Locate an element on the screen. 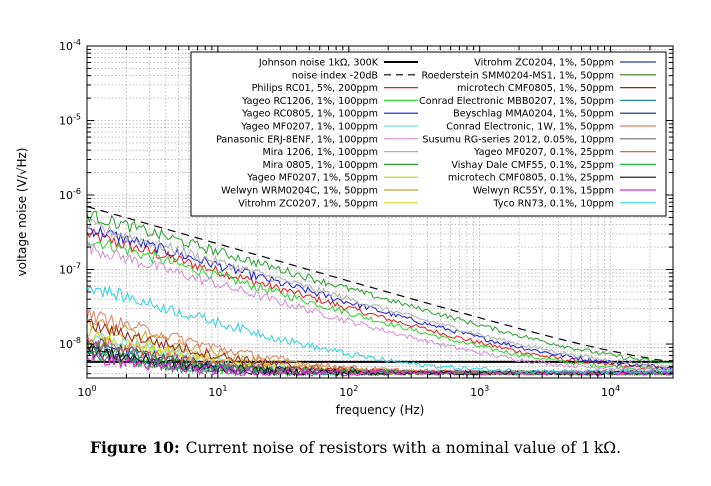 The width and height of the screenshot is (711, 486). legend-entry-4: Yageo RC0805, 1%, 100ppm is located at coordinates (309, 114).